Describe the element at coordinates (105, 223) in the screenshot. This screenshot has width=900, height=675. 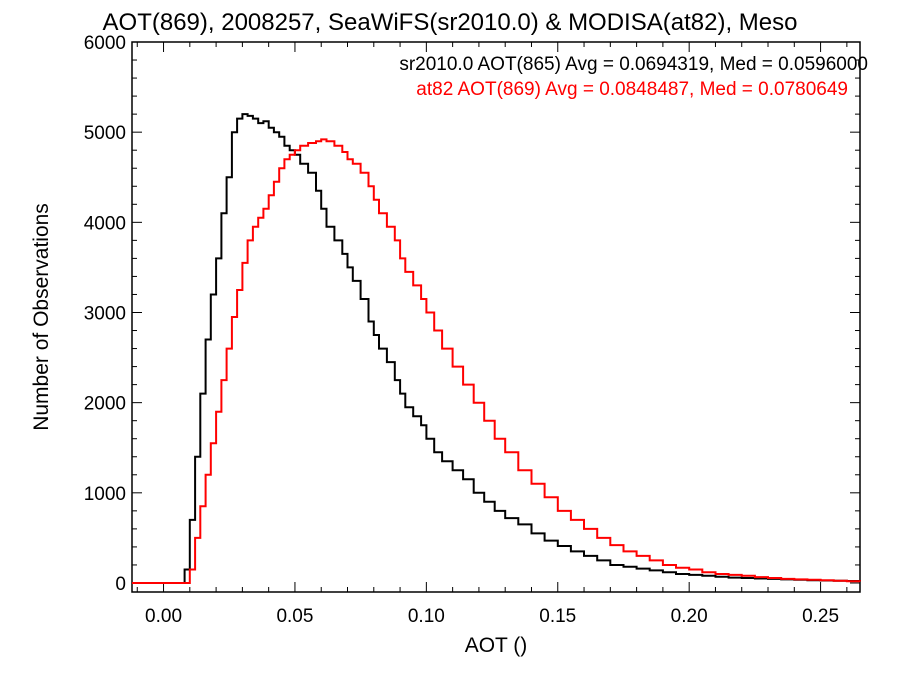
I see `y-tick-label: 4000` at that location.